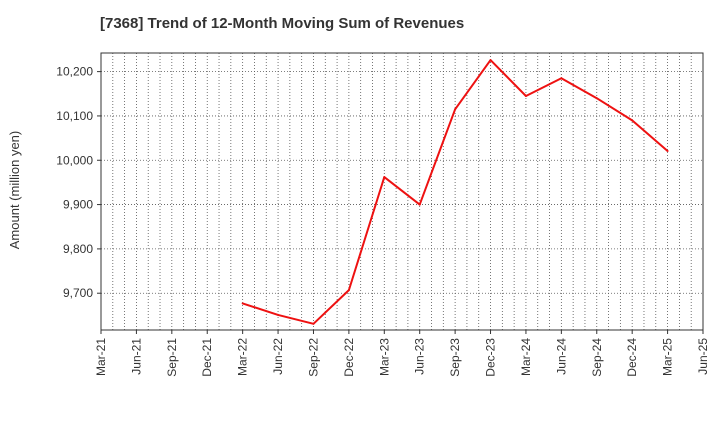 Image resolution: width=720 pixels, height=440 pixels. What do you see at coordinates (74, 72) in the screenshot?
I see `y-tick-label: 10,200` at bounding box center [74, 72].